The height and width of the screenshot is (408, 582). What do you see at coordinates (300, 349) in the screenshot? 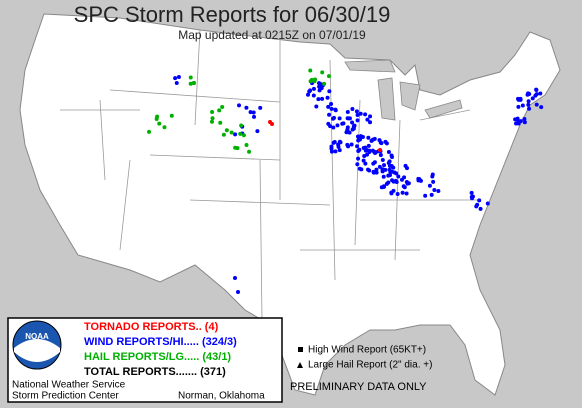
I see `key-square` at bounding box center [300, 349].